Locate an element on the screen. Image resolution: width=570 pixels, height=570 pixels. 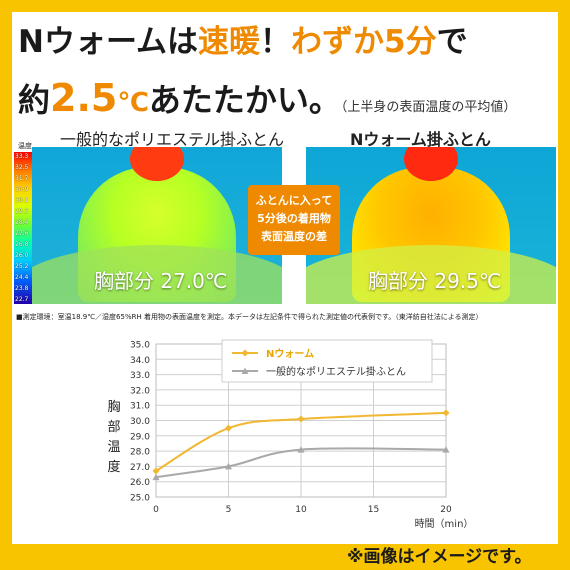
scale-tick-label: 28.4 is located at coordinates (22, 222).